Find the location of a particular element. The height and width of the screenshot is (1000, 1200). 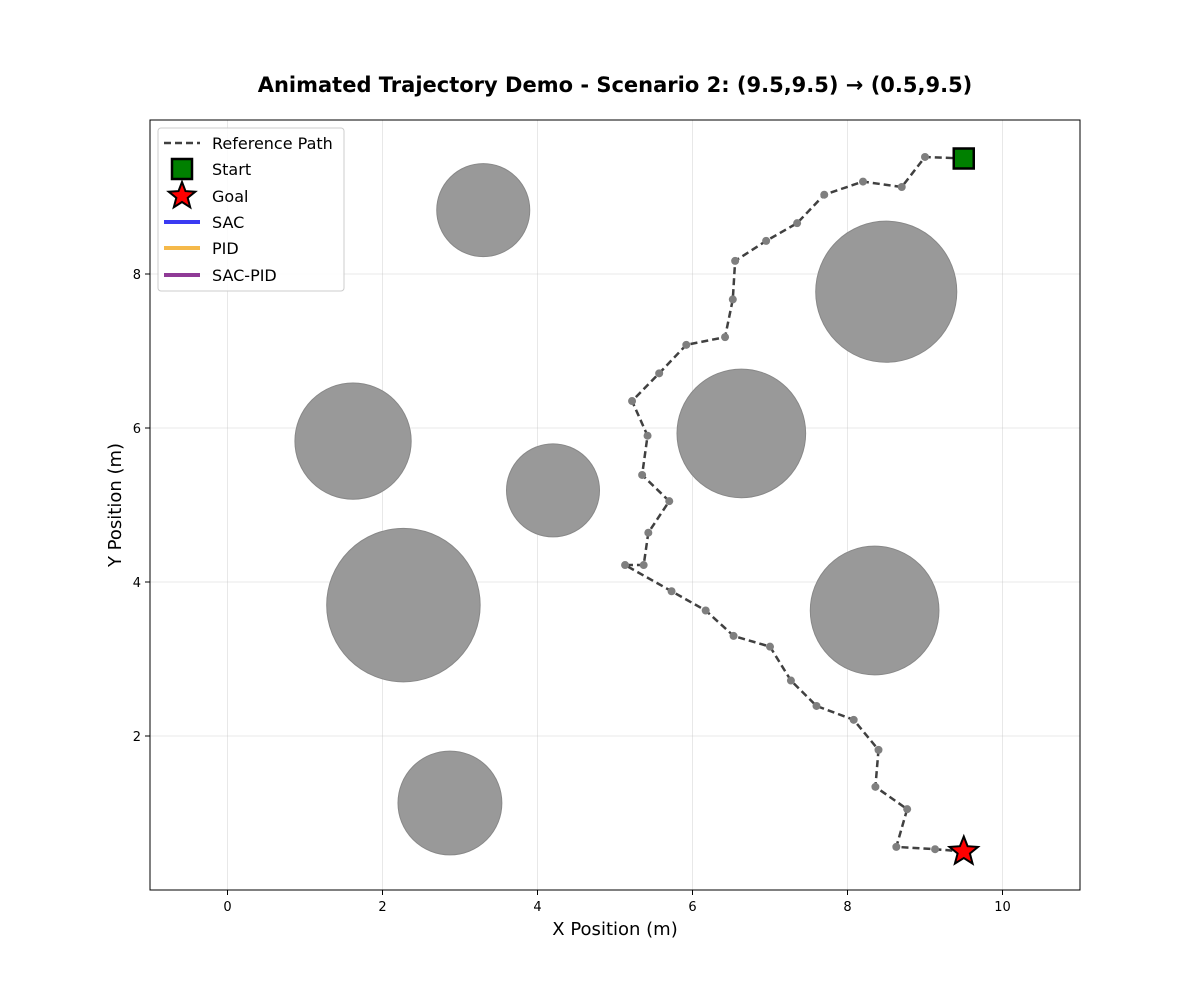

legend-goal-label: Goal is located at coordinates (230, 196).